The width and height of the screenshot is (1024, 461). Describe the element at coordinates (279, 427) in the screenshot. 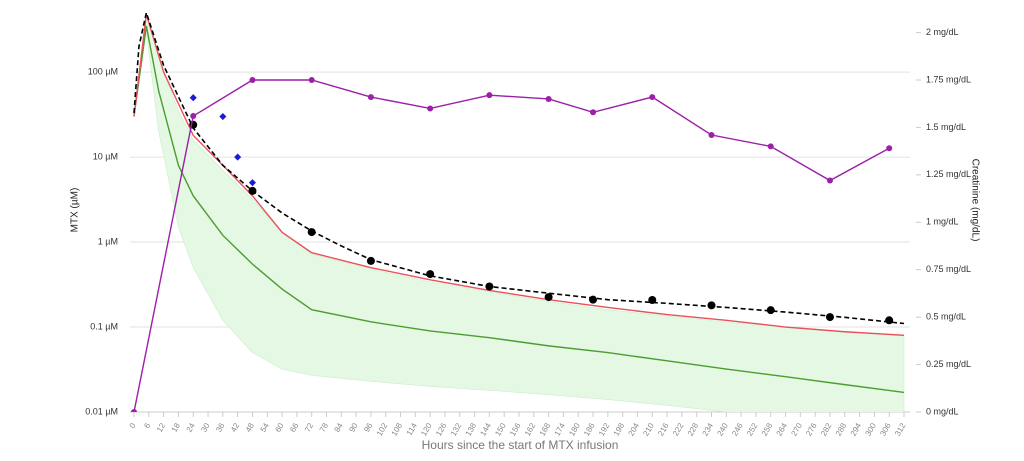

I see `x-tick-label: 60` at that location.